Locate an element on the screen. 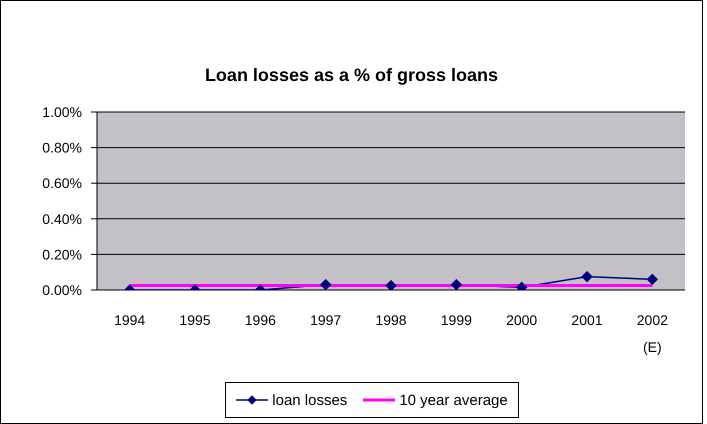 The image size is (707, 424). y-tick-label: 0.60% is located at coordinates (62, 183).